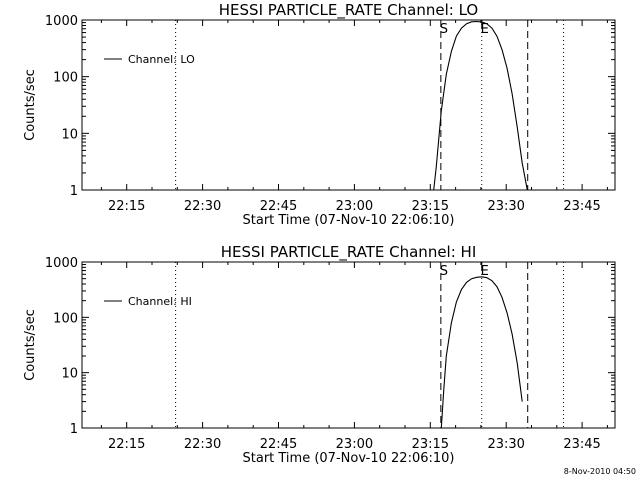 This screenshot has height=485, width=640. I want to click on timestamp: 8-Nov-2010 04:50, so click(600, 471).